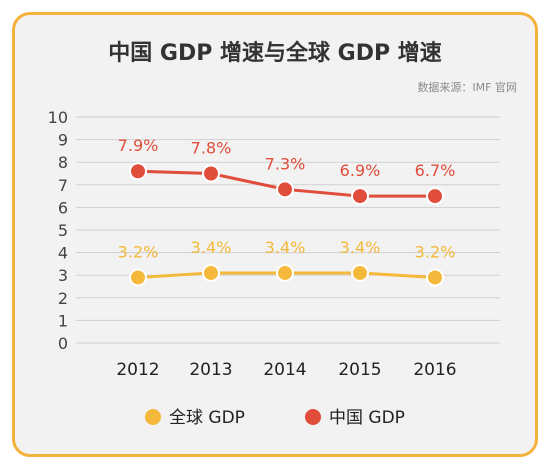 The height and width of the screenshot is (471, 556). What do you see at coordinates (138, 145) in the screenshot?
I see `data-label: 7.9%` at bounding box center [138, 145].